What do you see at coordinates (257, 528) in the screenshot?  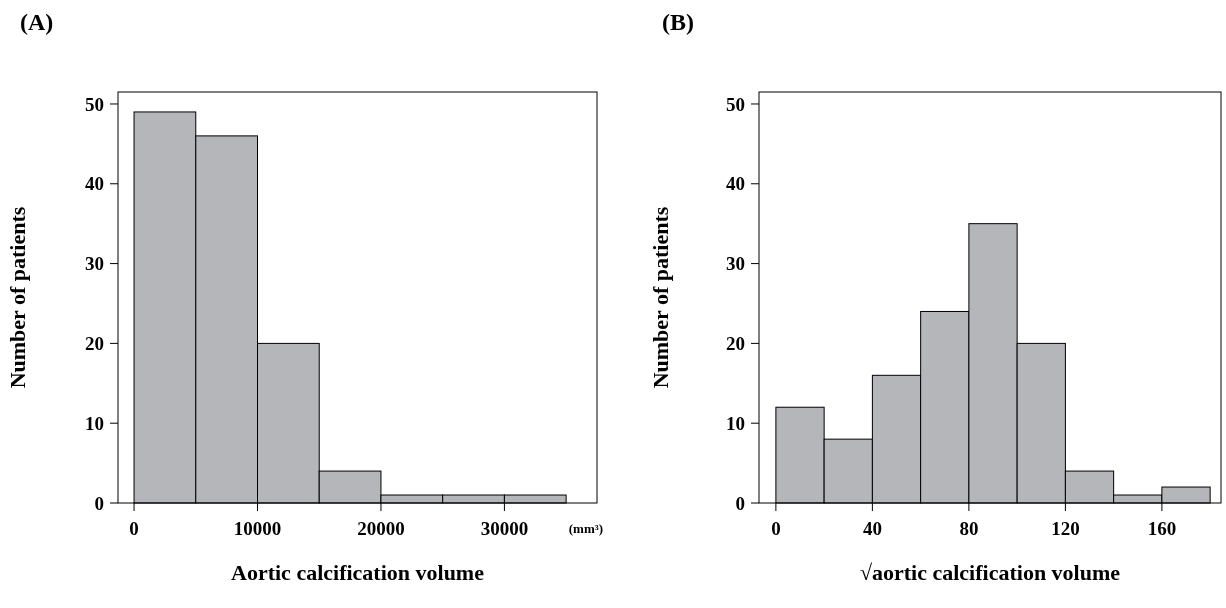 I see `x-tick-label: 10000` at bounding box center [257, 528].